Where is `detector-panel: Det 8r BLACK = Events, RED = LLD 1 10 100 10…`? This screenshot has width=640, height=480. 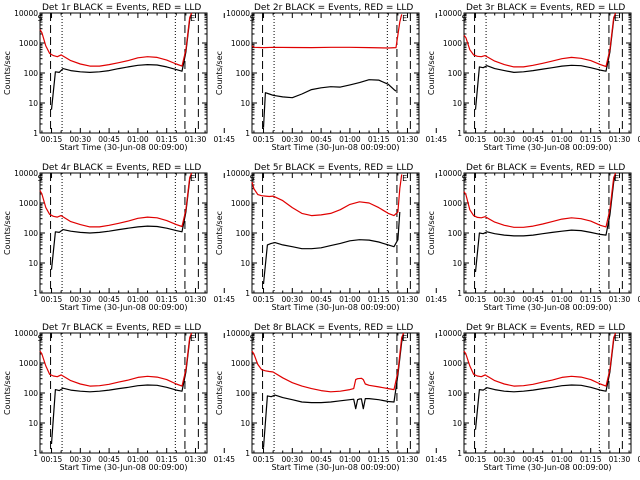
detector-panel: Det 8r BLACK = Events, RED = LLD 1 10 100 10… is located at coordinates (331, 397).